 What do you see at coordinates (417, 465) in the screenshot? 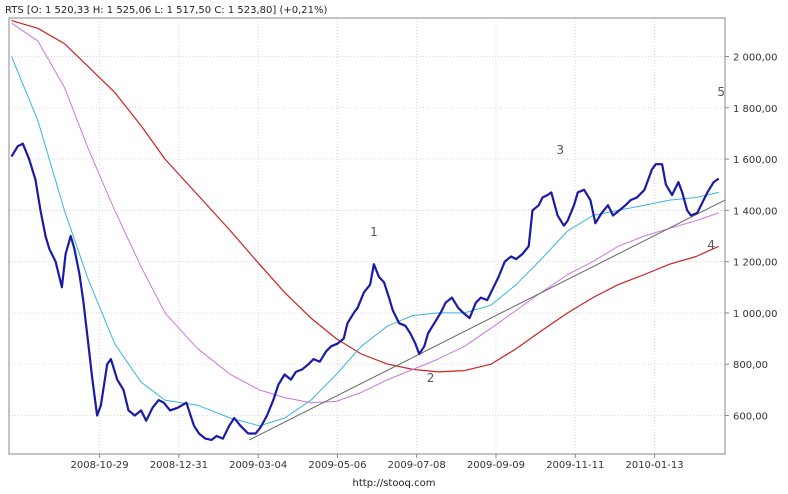
I see `x-tick-label: 2009-07-08` at bounding box center [417, 465].